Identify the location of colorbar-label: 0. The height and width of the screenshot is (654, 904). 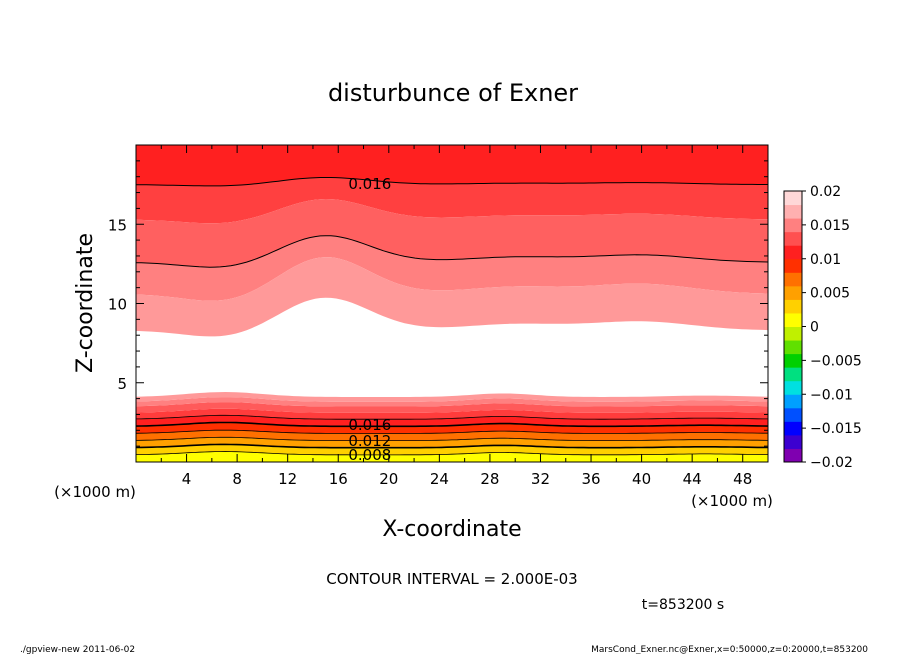
(814, 328).